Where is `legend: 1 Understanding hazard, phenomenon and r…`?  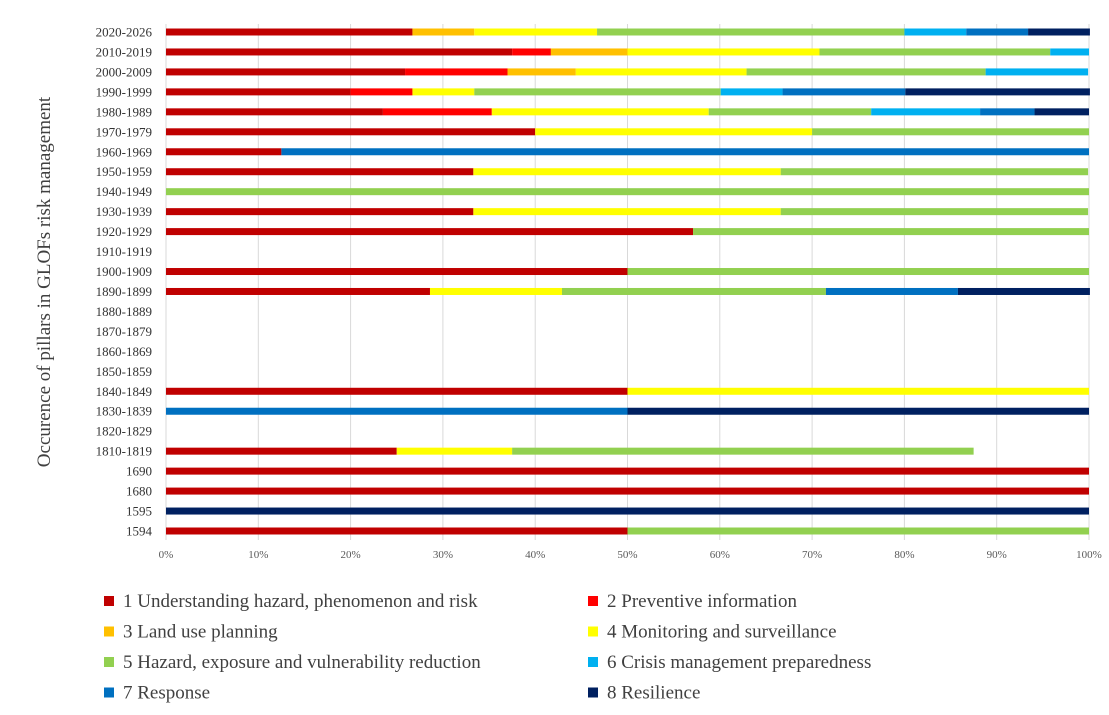
legend: 1 Understanding hazard, phenomenon and r… is located at coordinates (487, 647).